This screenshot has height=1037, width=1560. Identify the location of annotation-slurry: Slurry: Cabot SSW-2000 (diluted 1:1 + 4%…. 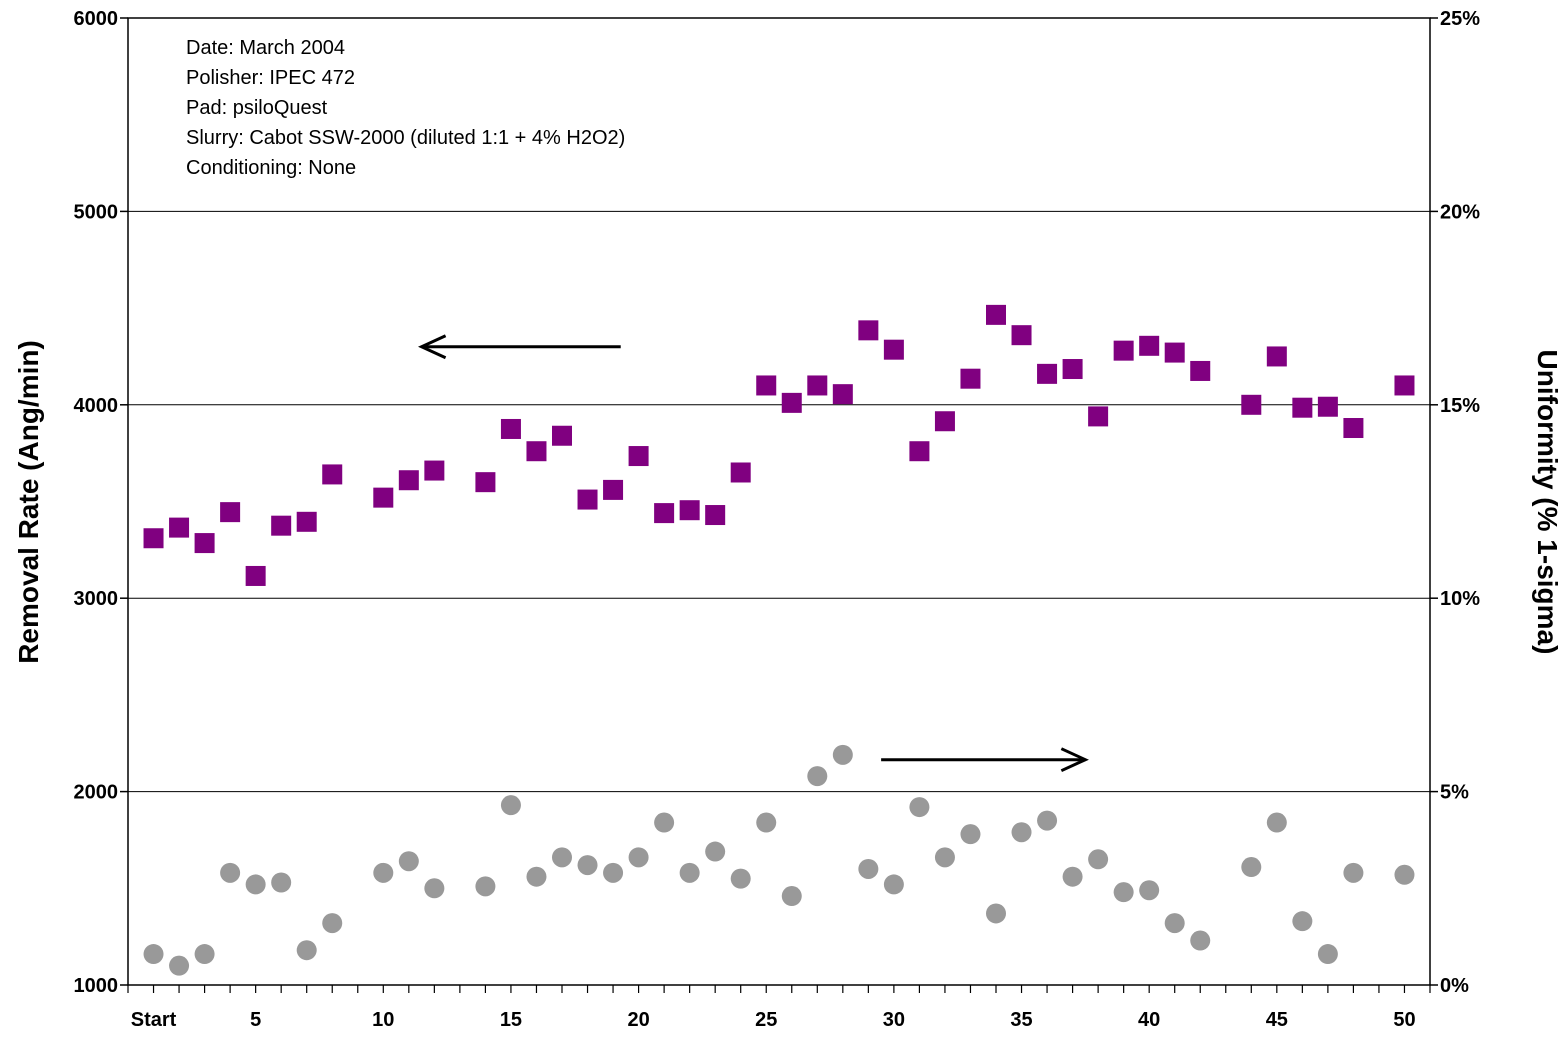
(405, 138).